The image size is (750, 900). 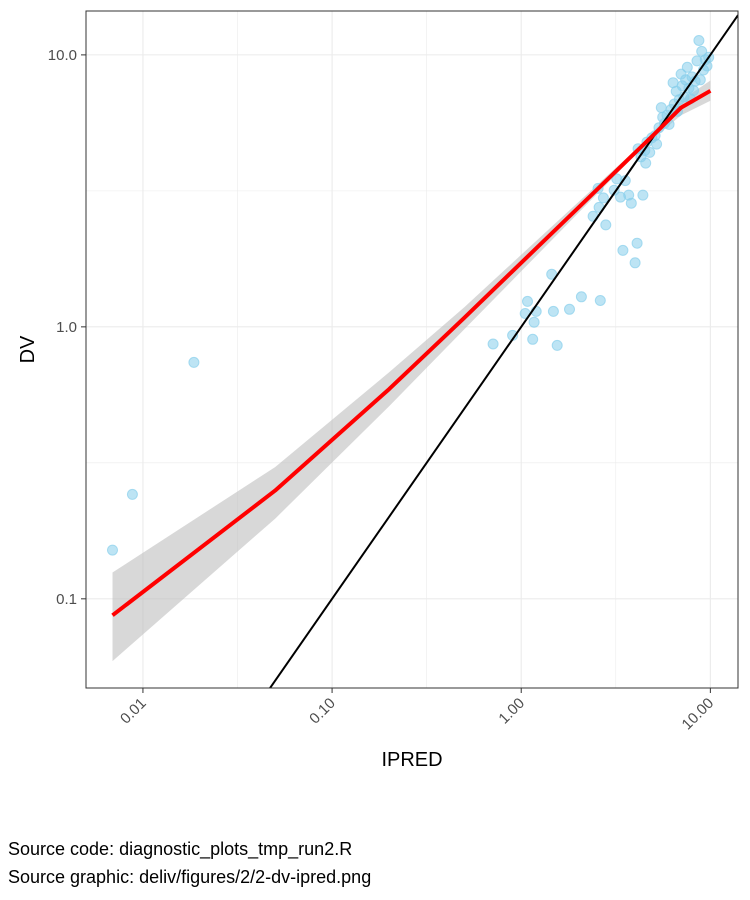 I want to click on y-axis-title: DV, so click(x=28, y=349).